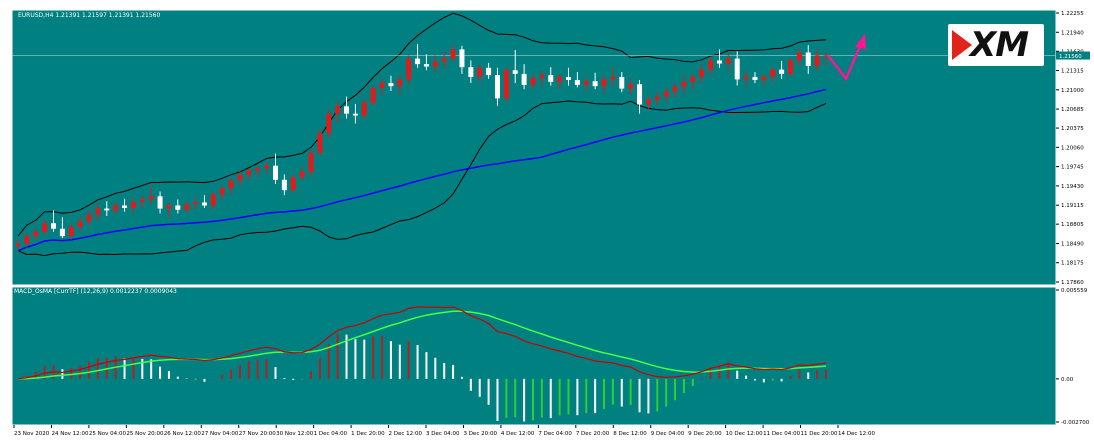  Describe the element at coordinates (860, 41) in the screenshot. I see `forecast-arrow-head` at that location.